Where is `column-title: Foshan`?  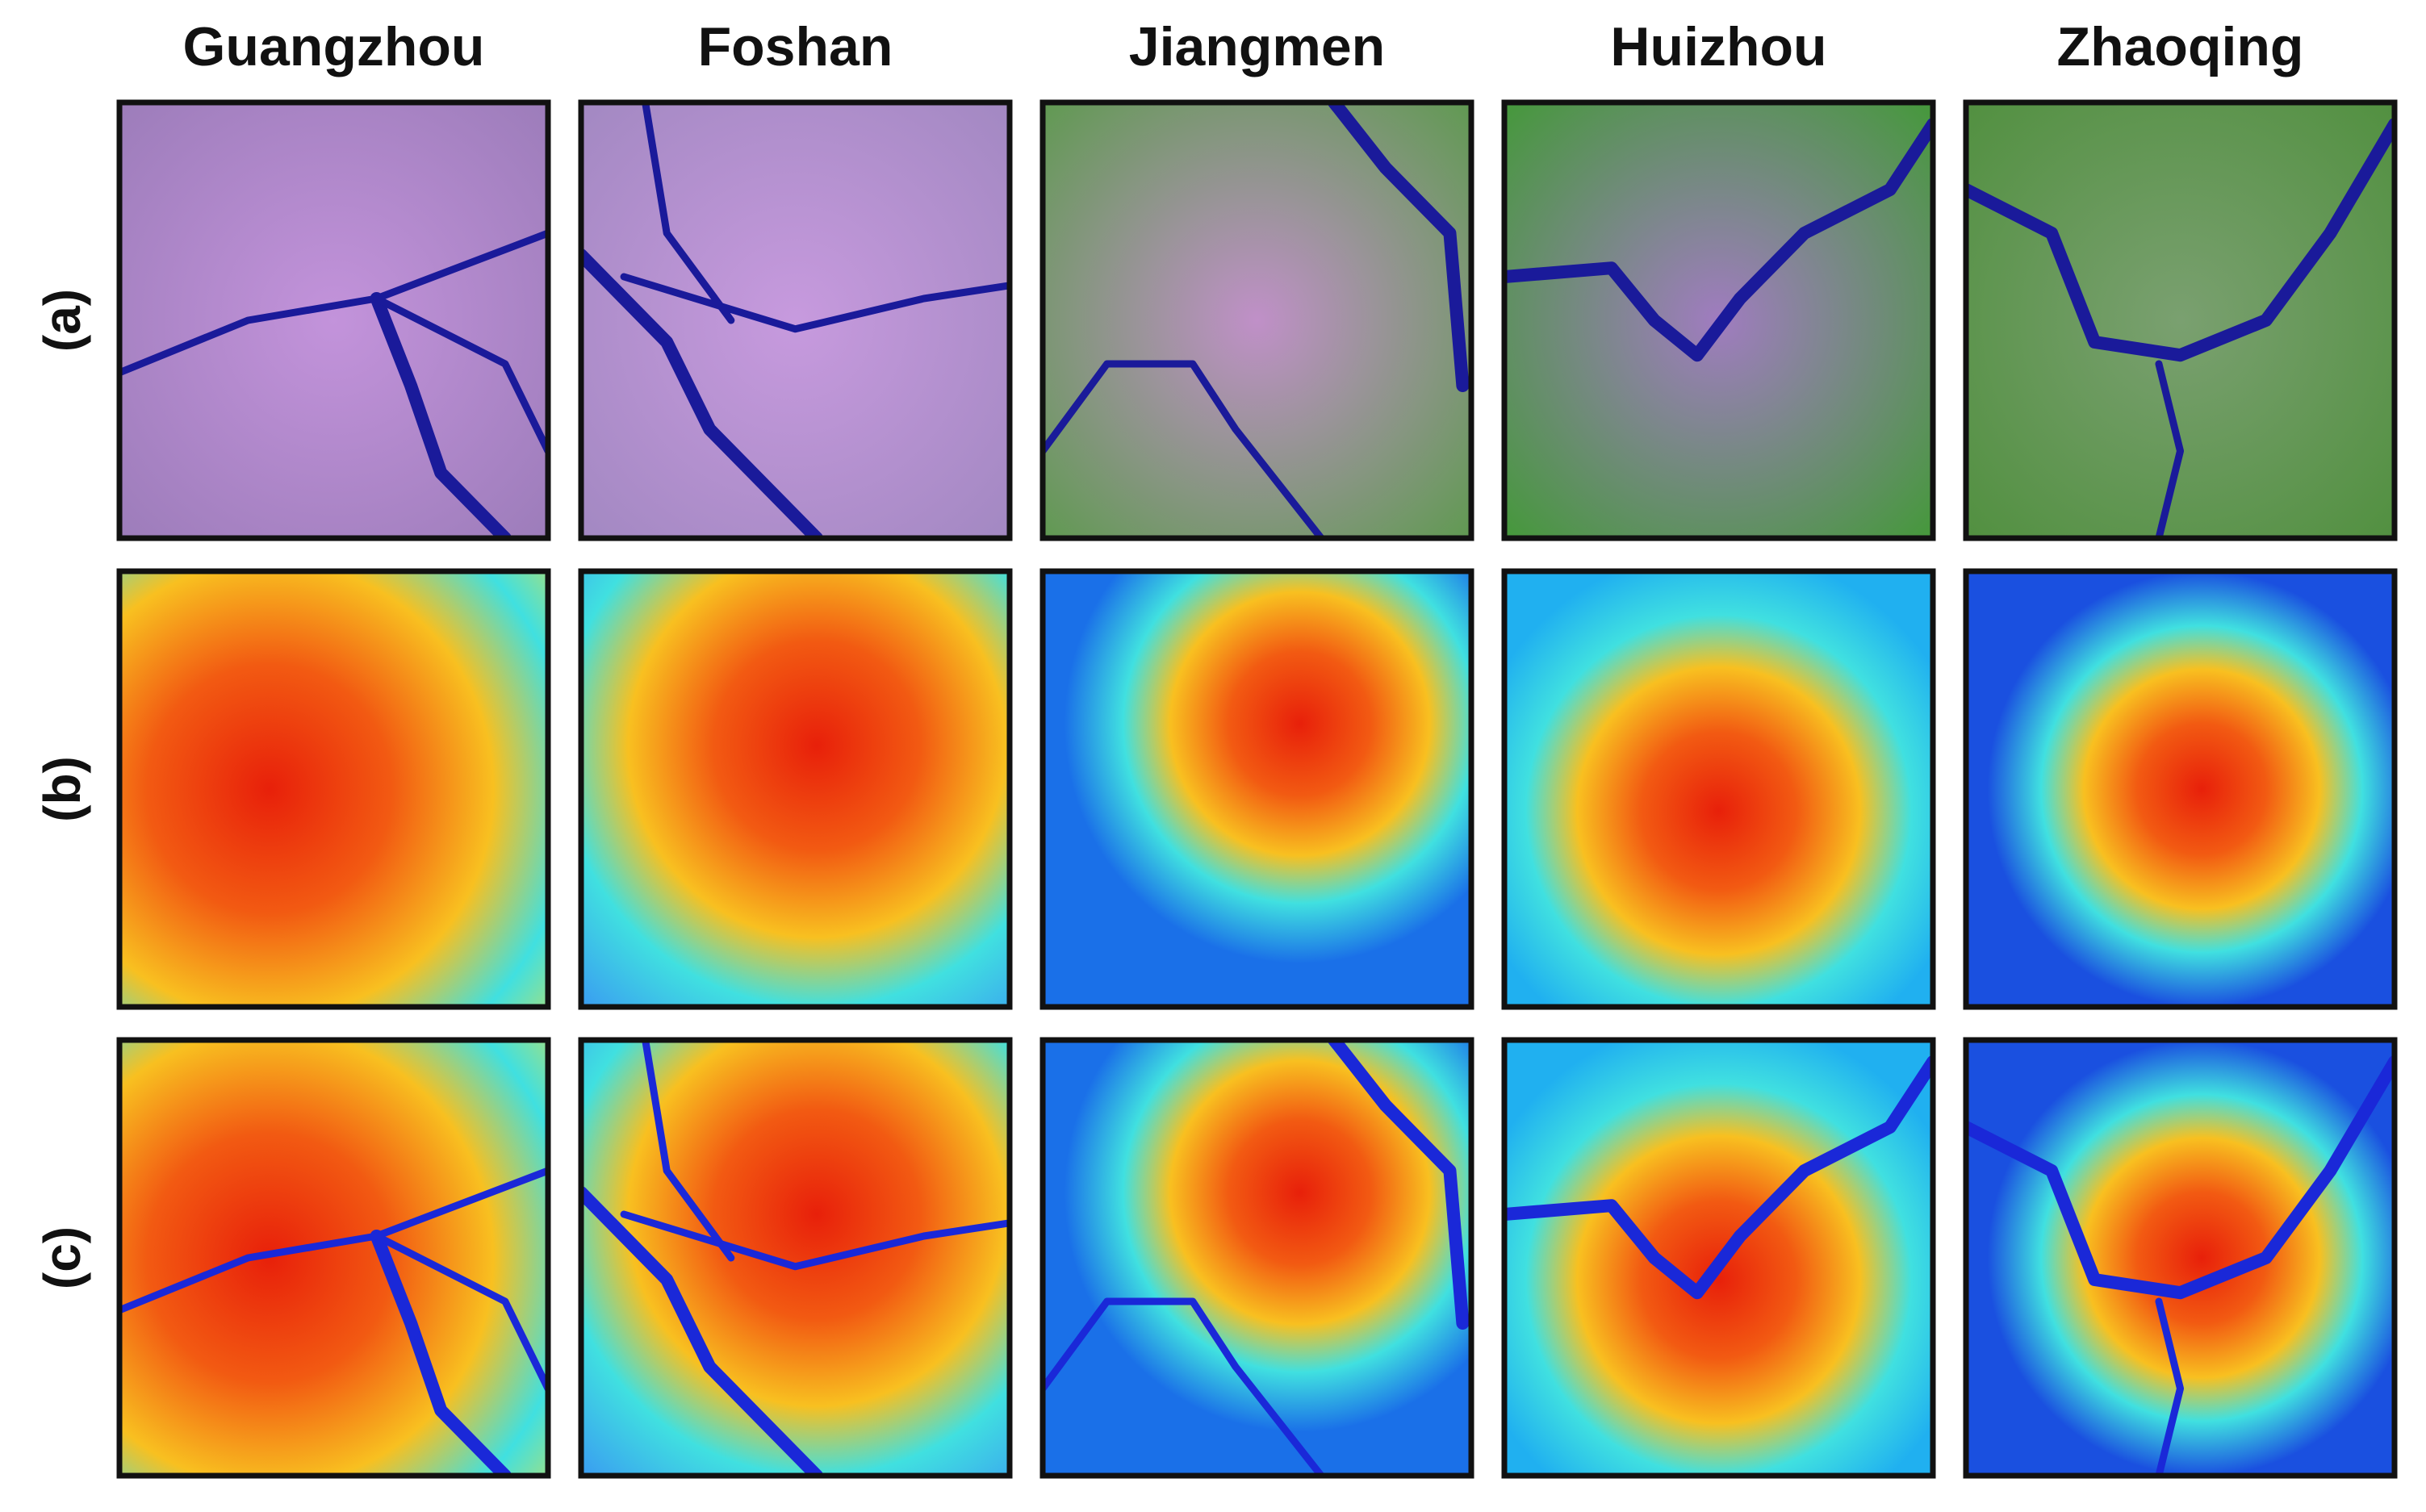
column-title: Foshan is located at coordinates (795, 46).